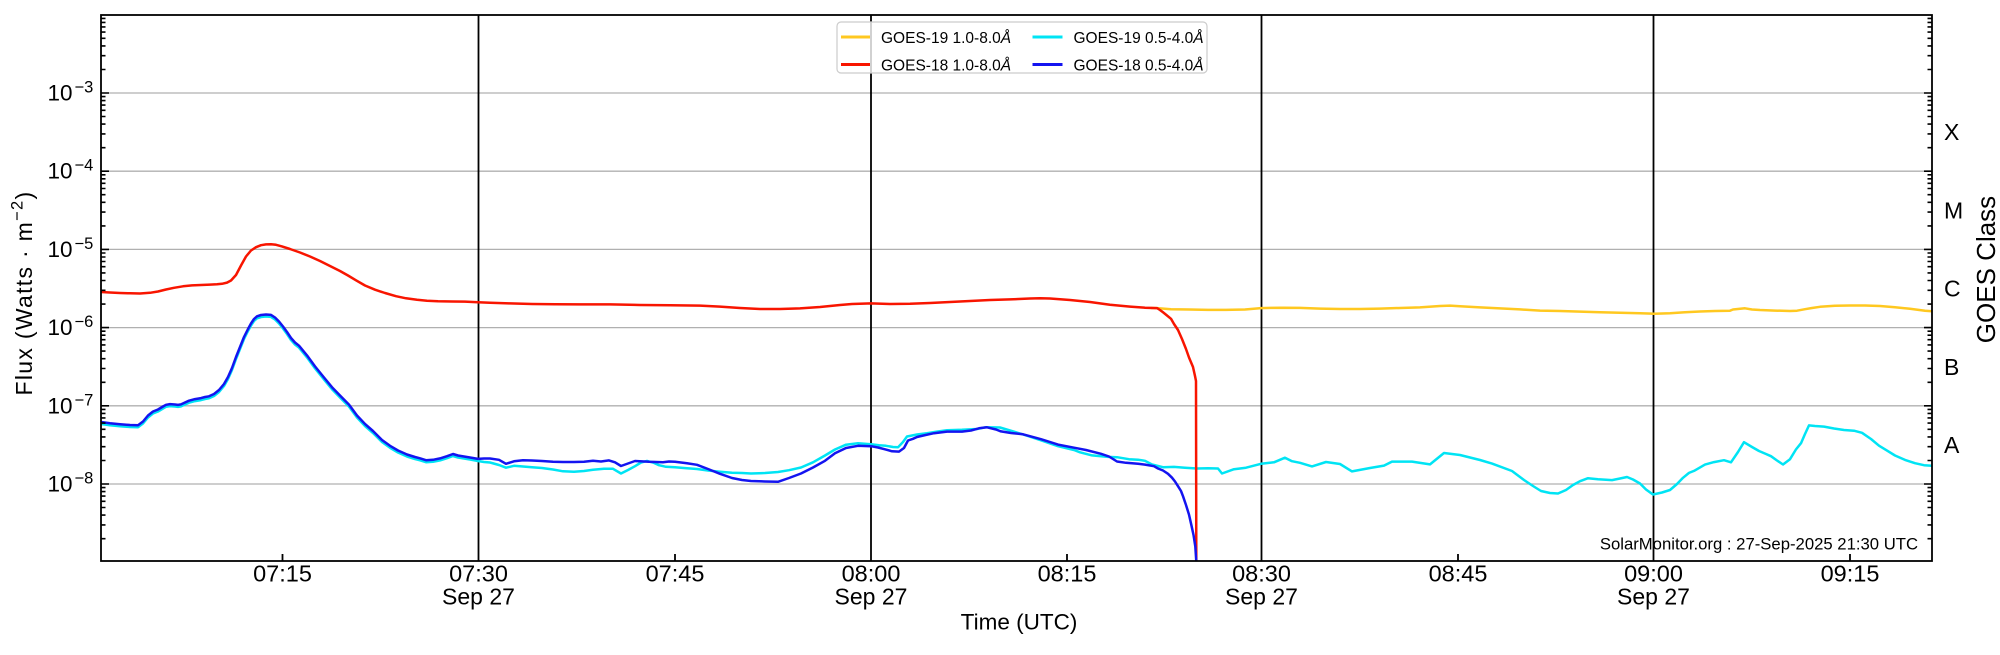 The width and height of the screenshot is (2000, 655). I want to click on svg-text: M, so click(1953, 210).